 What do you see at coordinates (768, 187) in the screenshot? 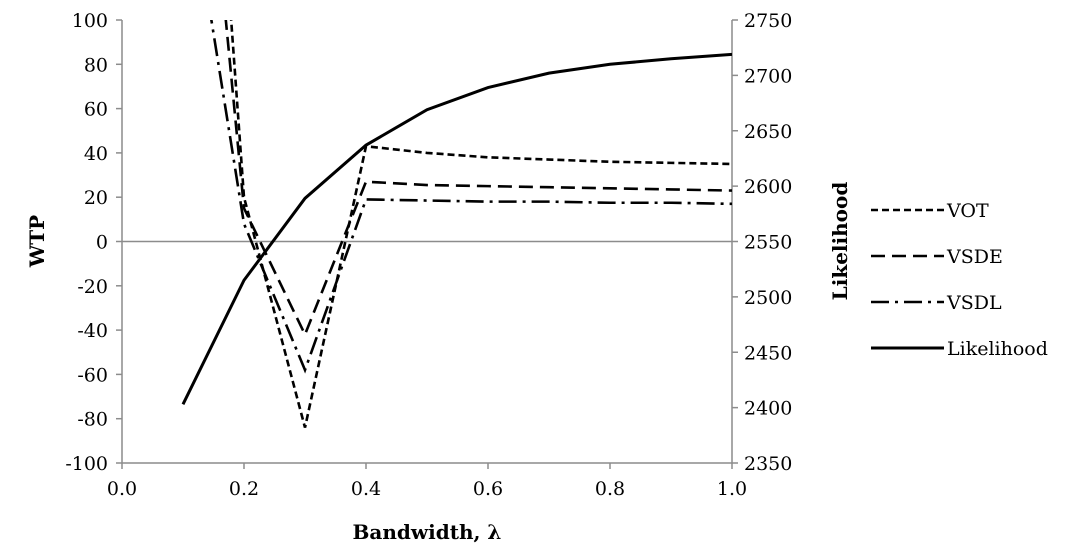
I see `y-right-tick-label: 2600` at bounding box center [768, 187].